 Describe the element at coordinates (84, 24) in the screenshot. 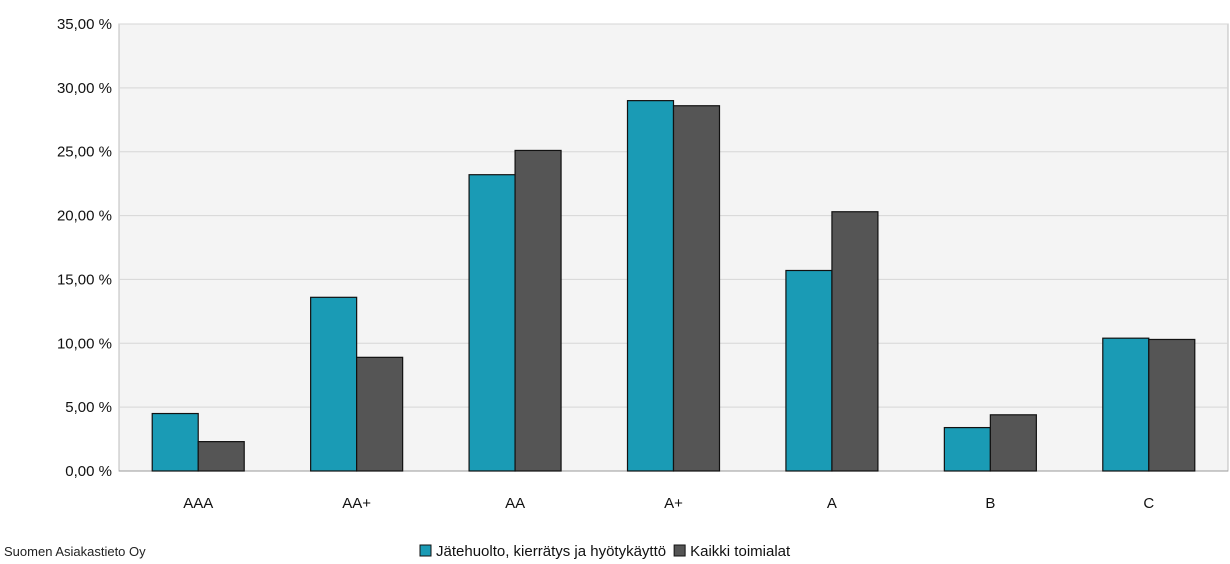

I see `y-tick-label: 35,00 %` at that location.